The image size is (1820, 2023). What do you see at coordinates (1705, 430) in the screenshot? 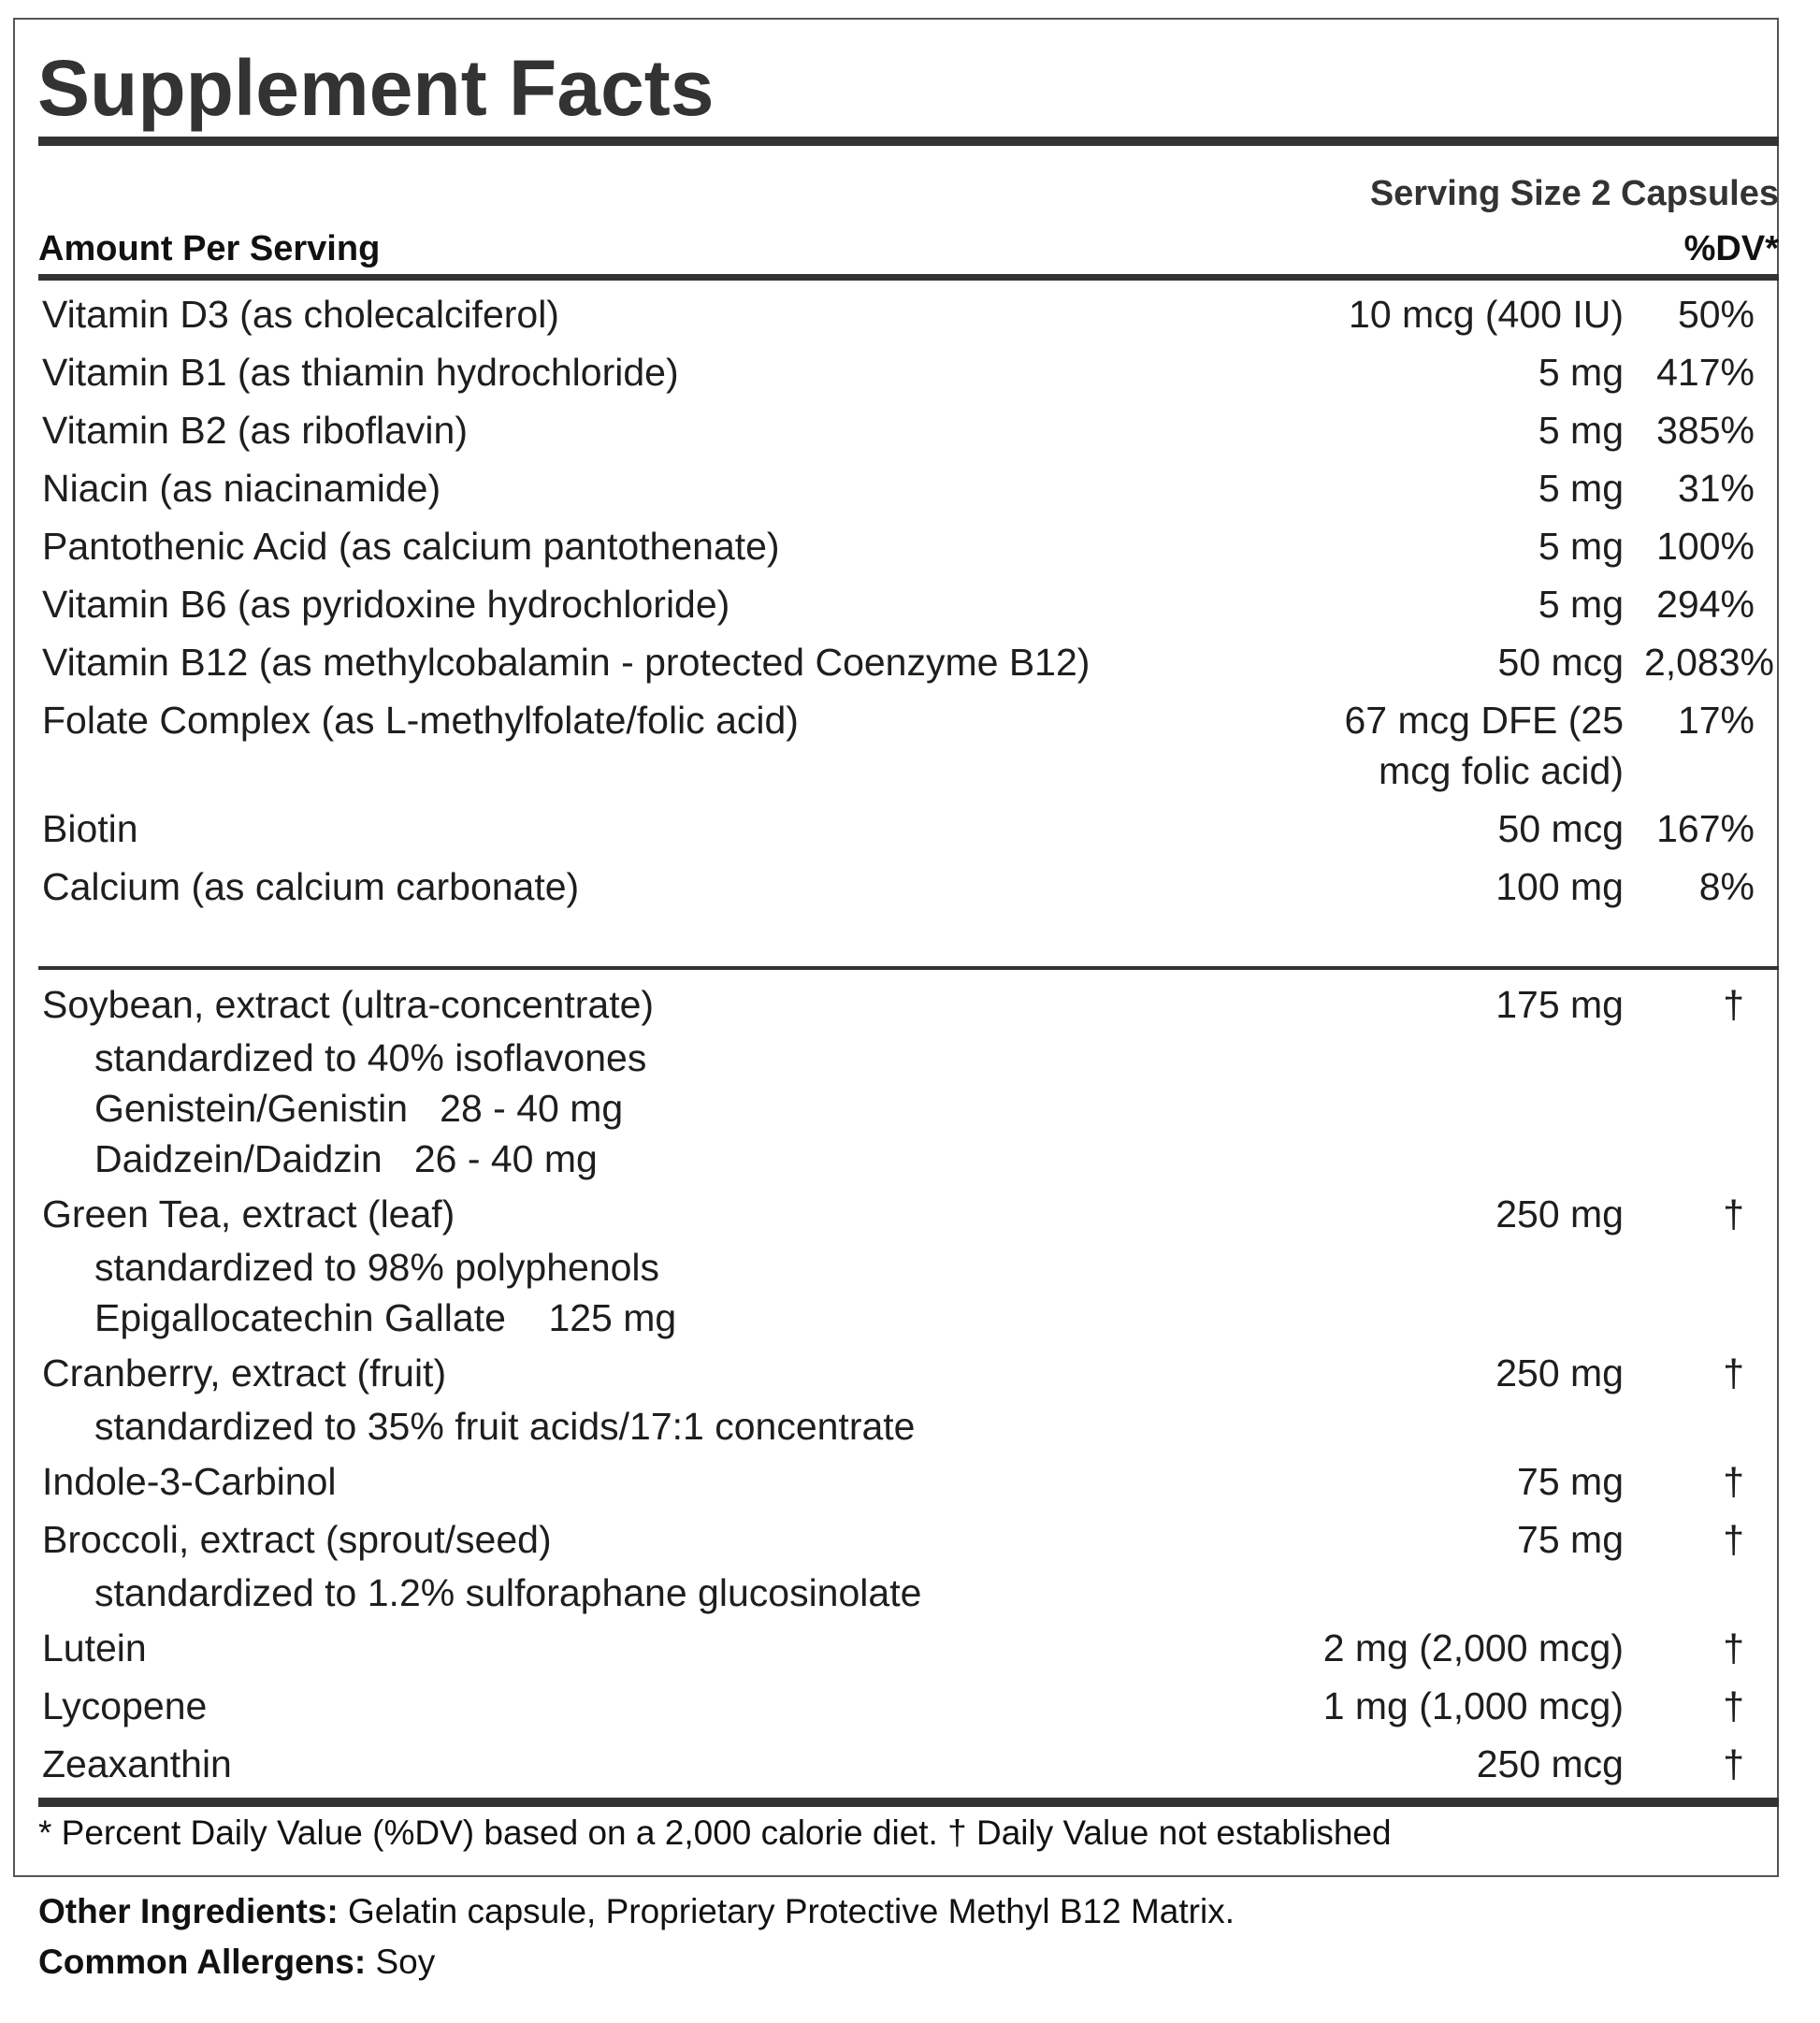
I see `nutrient-dv: 385%` at bounding box center [1705, 430].